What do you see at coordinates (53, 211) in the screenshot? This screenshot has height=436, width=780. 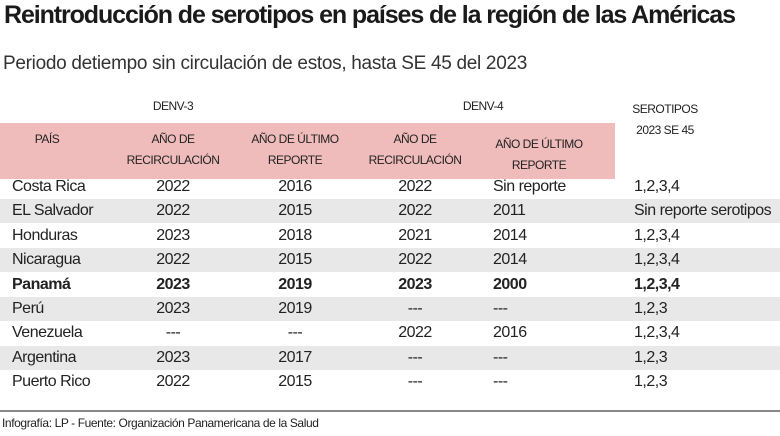 I see `country-cell: EL Salvador` at bounding box center [53, 211].